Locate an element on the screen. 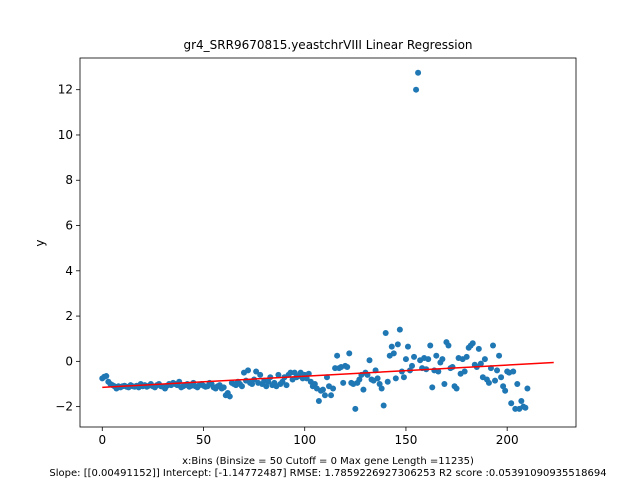 The height and width of the screenshot is (480, 640). y-tick-label: 4 is located at coordinates (69, 271).